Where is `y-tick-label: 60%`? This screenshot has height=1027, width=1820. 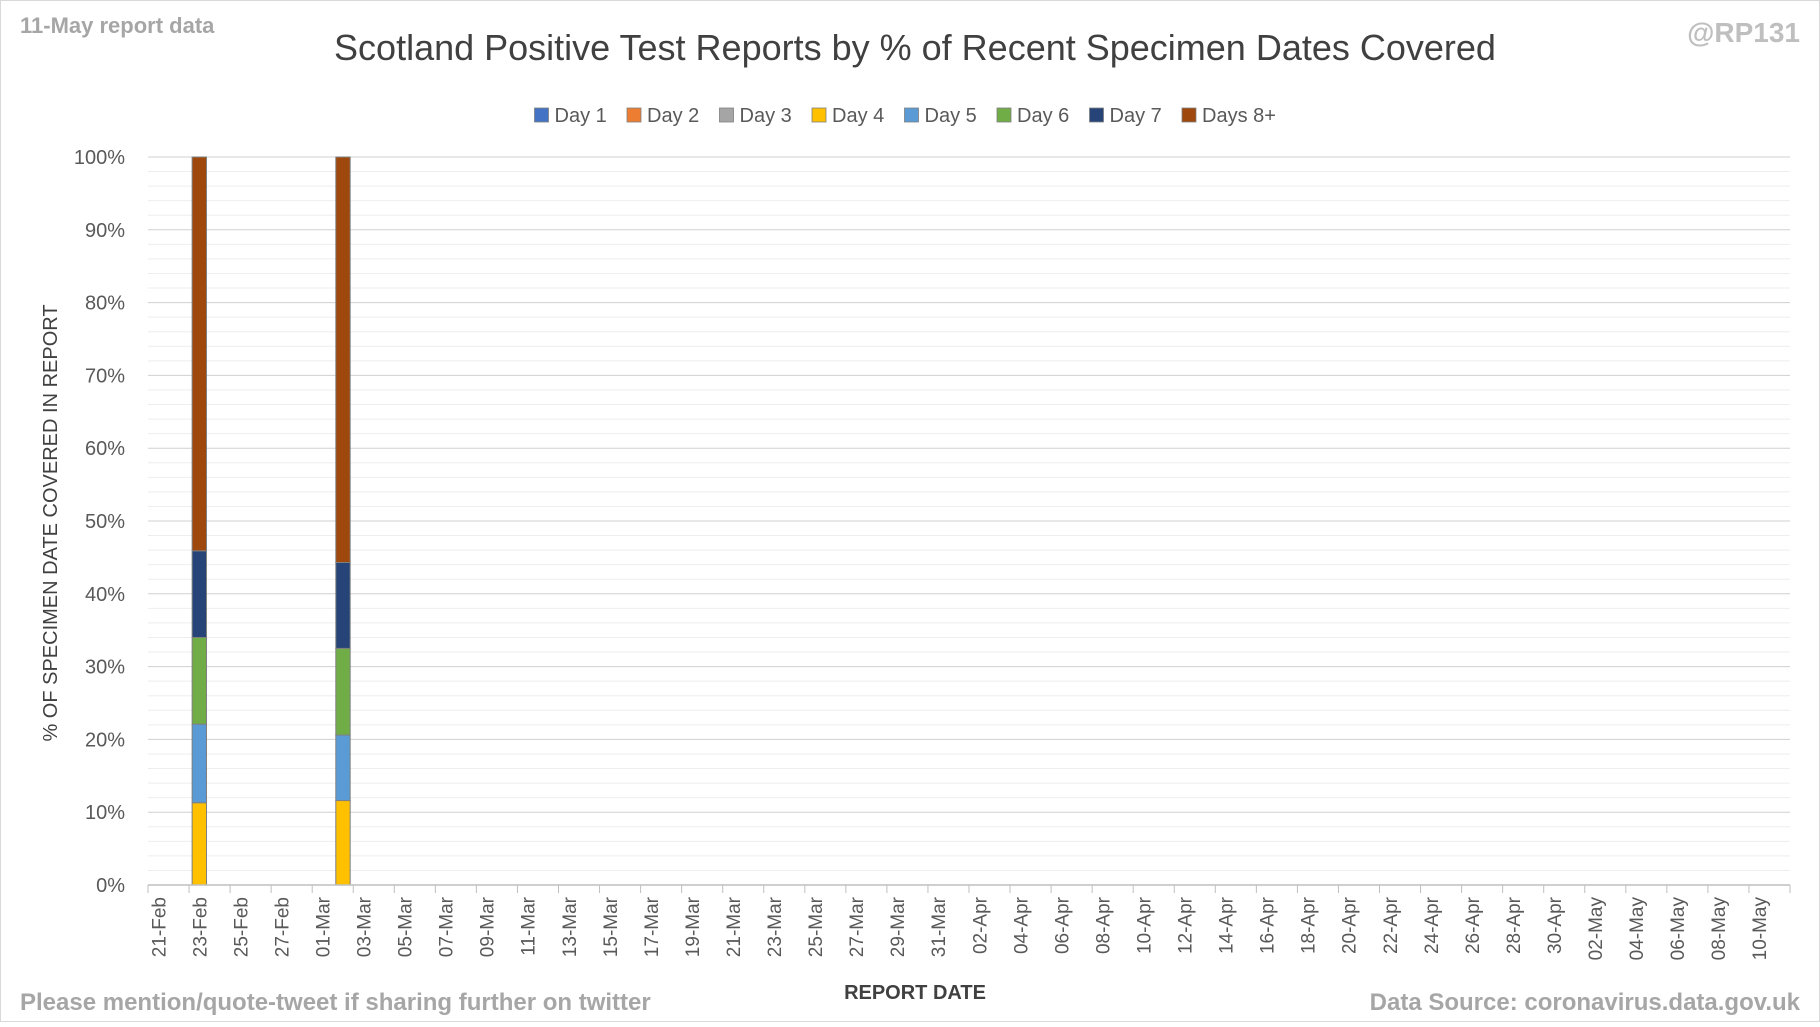
y-tick-label: 60% is located at coordinates (105, 449).